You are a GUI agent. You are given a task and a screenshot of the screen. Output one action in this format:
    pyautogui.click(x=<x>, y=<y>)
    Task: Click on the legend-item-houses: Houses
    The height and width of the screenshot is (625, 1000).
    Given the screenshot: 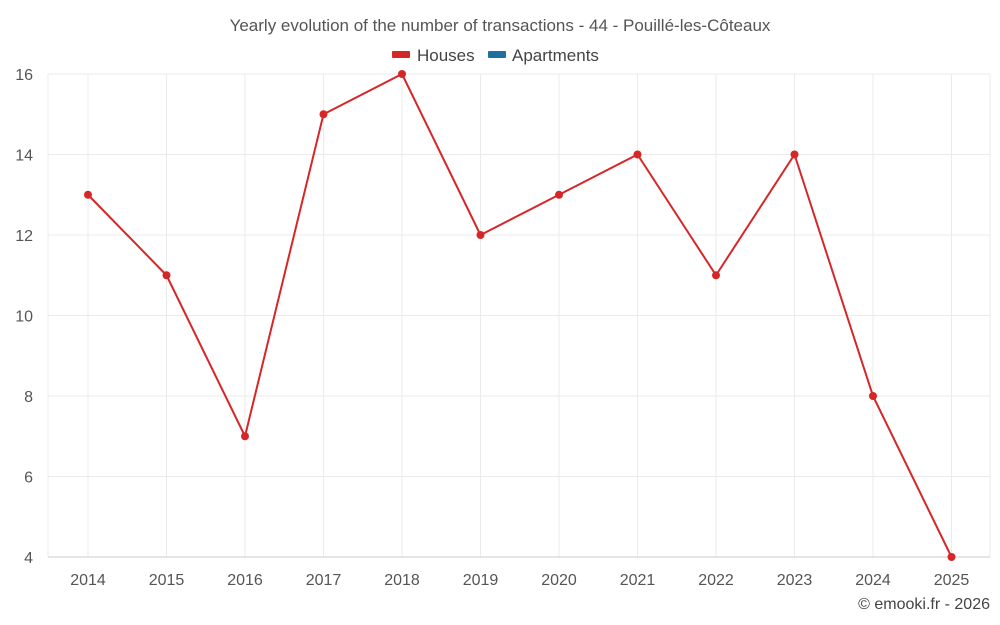 What is the action you would take?
    pyautogui.click(x=433, y=55)
    